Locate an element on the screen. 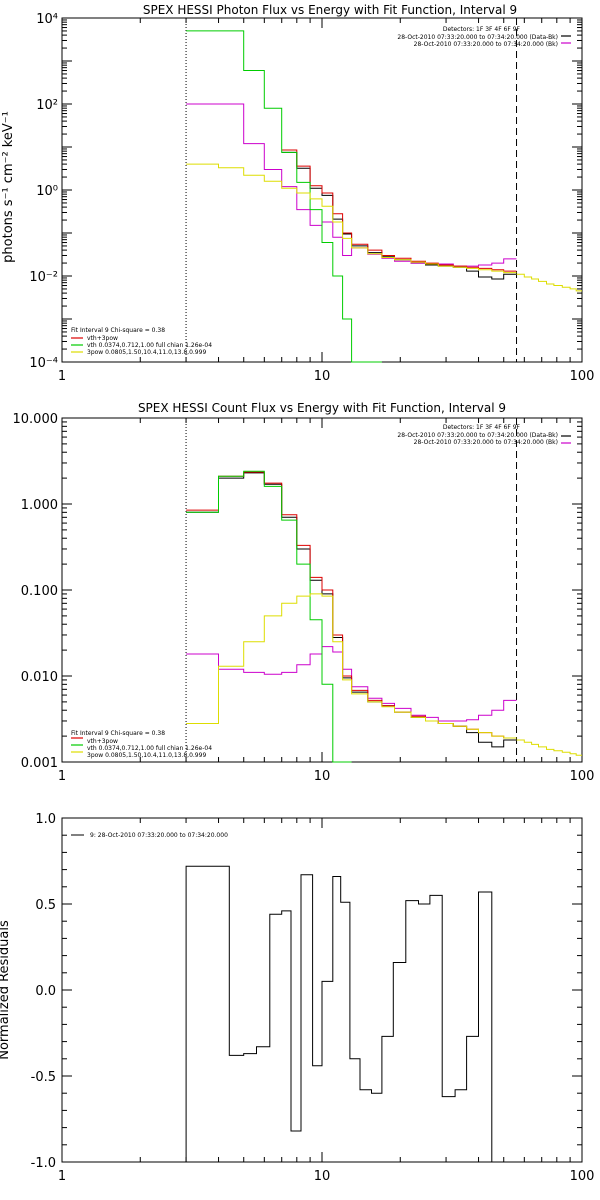 This screenshot has width=600, height=1200. residuals-ytick-label: -1.0 is located at coordinates (43, 1163).